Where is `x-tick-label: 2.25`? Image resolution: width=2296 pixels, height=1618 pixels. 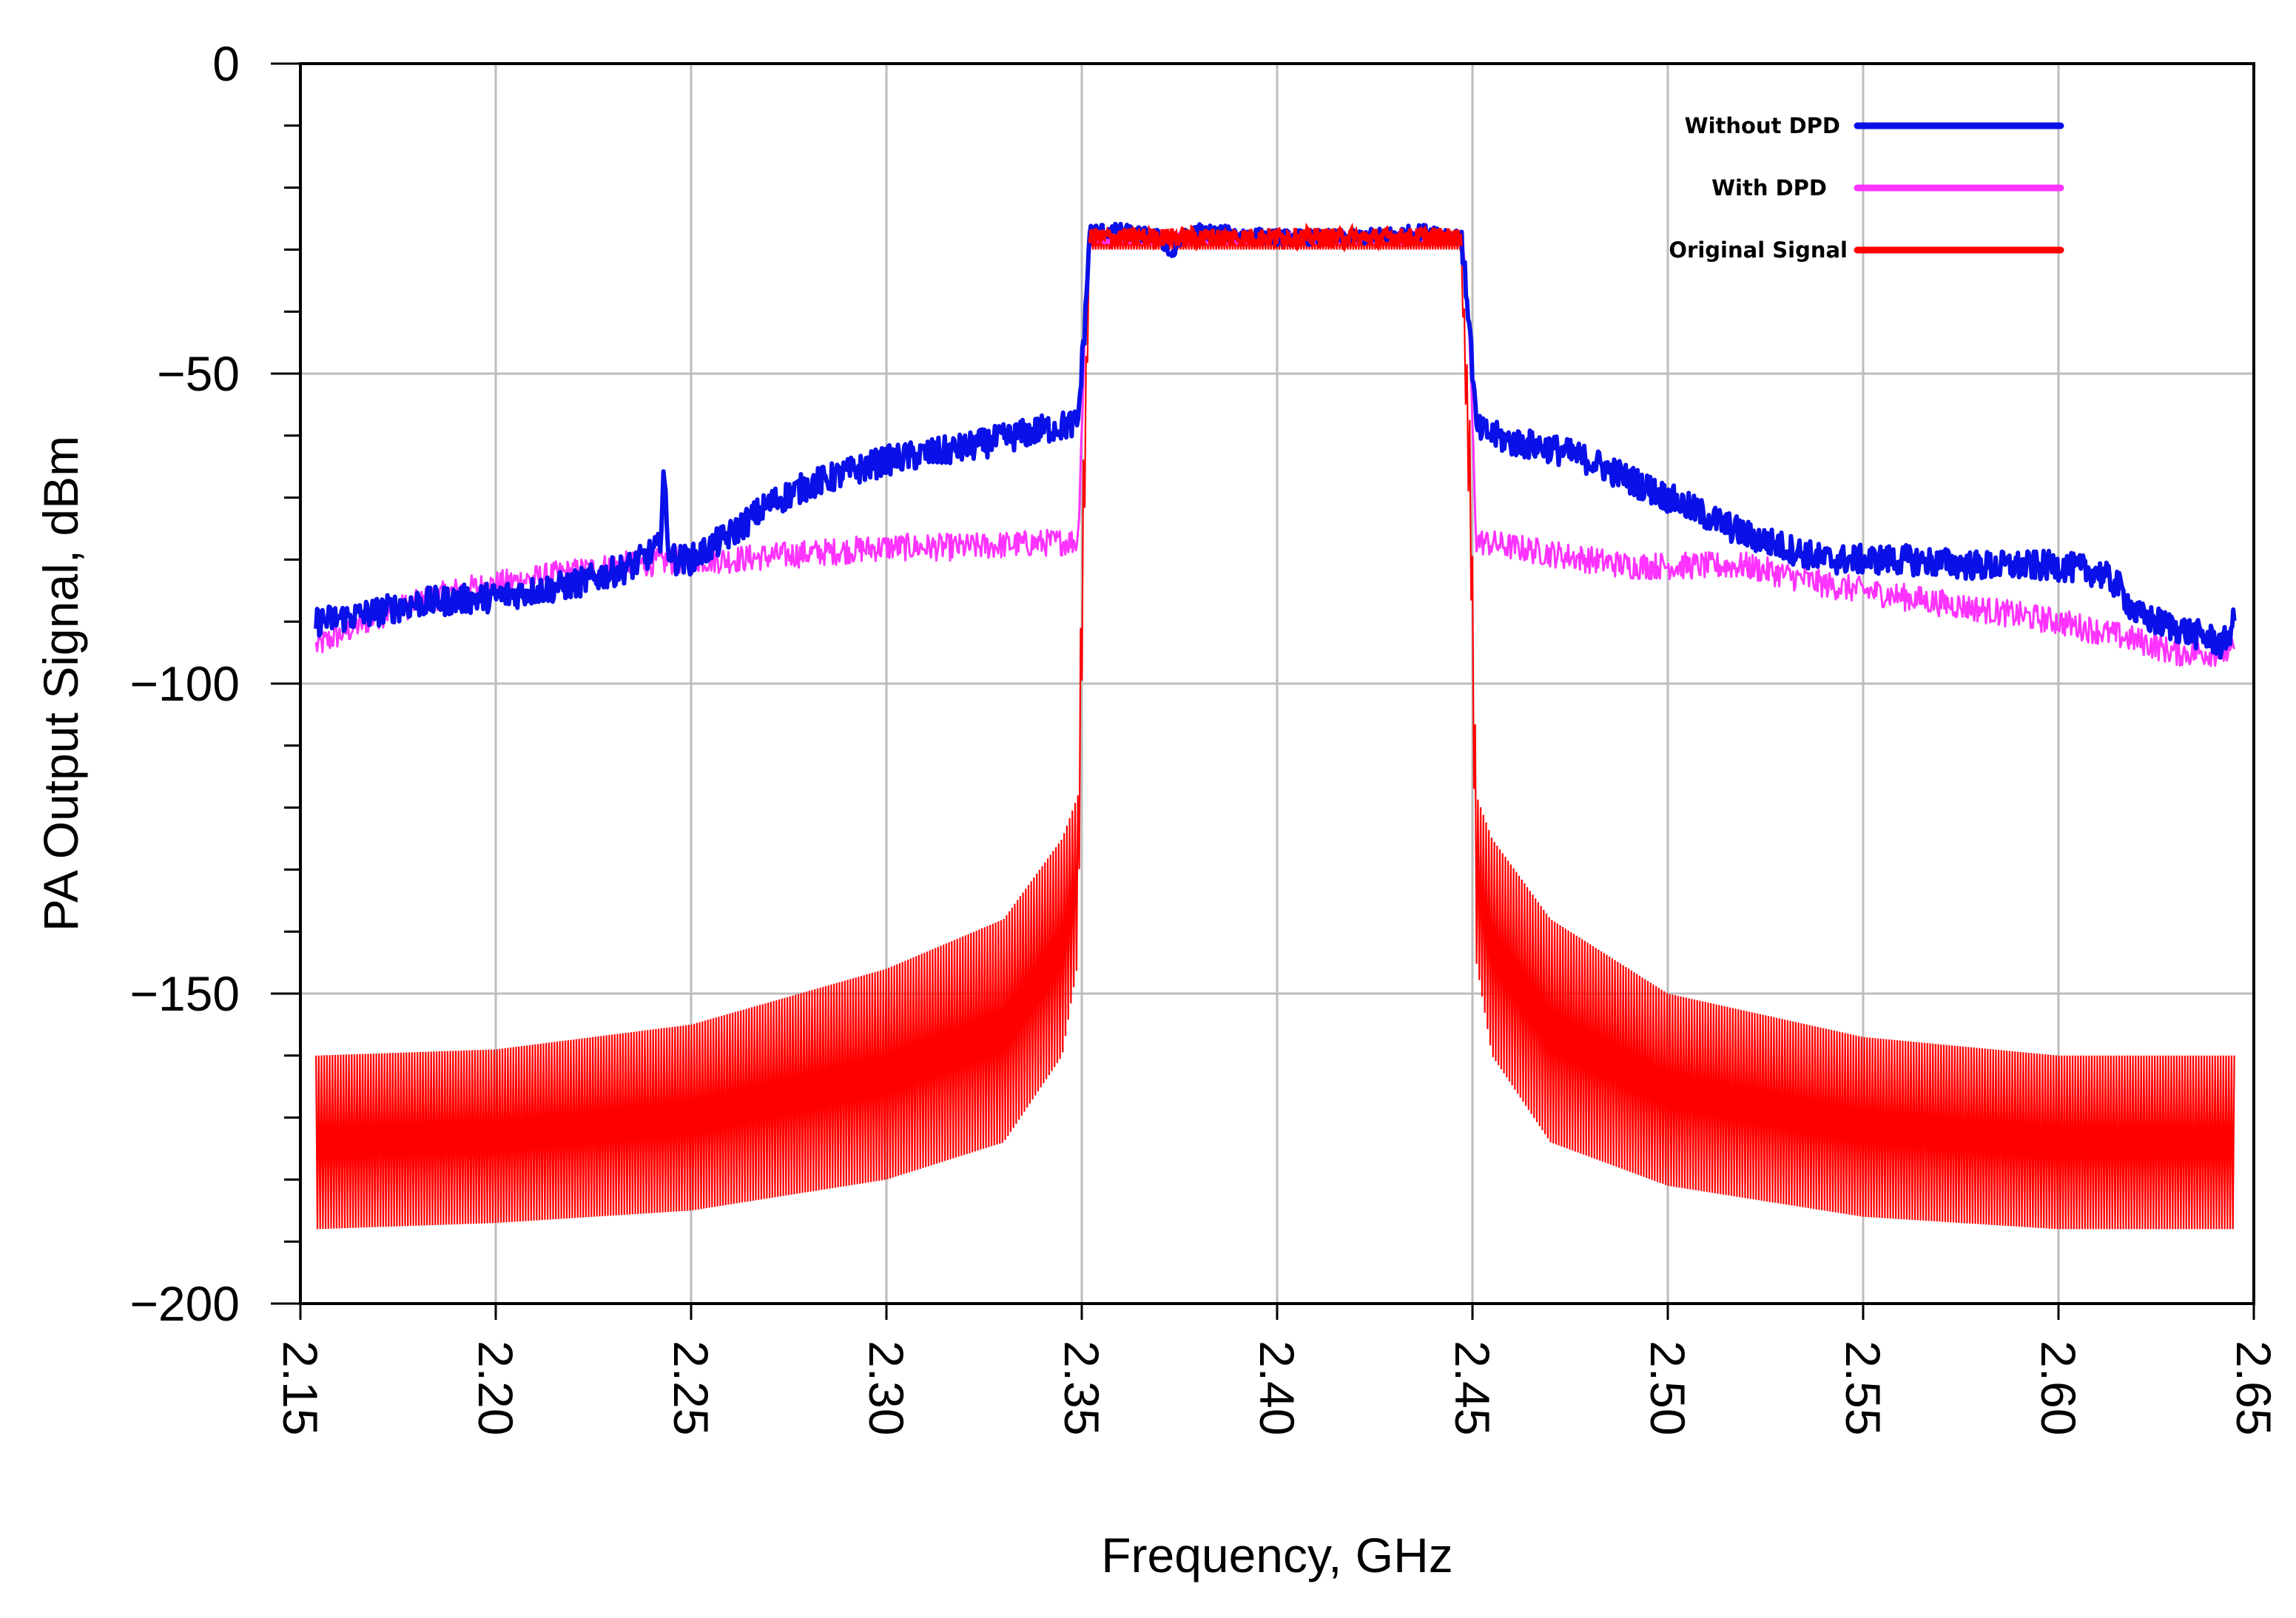
x-tick-label: 2.25 is located at coordinates (691, 1388).